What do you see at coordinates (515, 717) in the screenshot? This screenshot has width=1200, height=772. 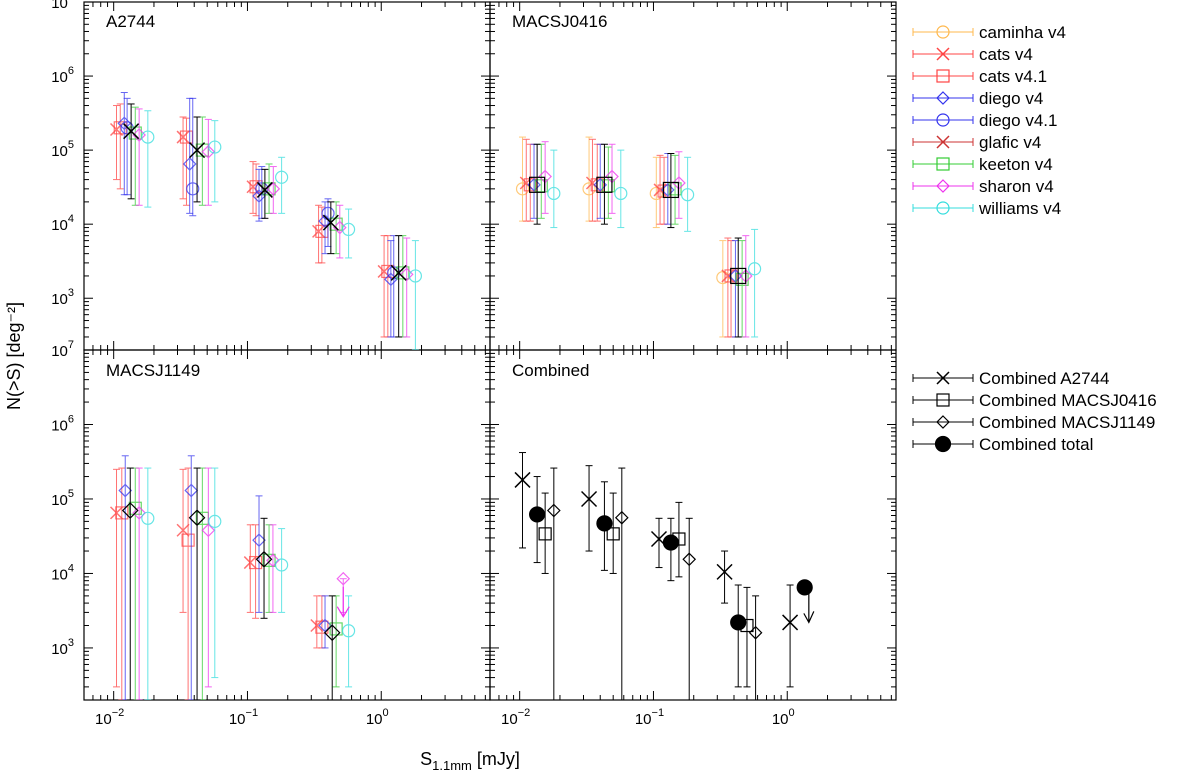 I see `x-tick-label: 10⁻²` at bounding box center [515, 717].